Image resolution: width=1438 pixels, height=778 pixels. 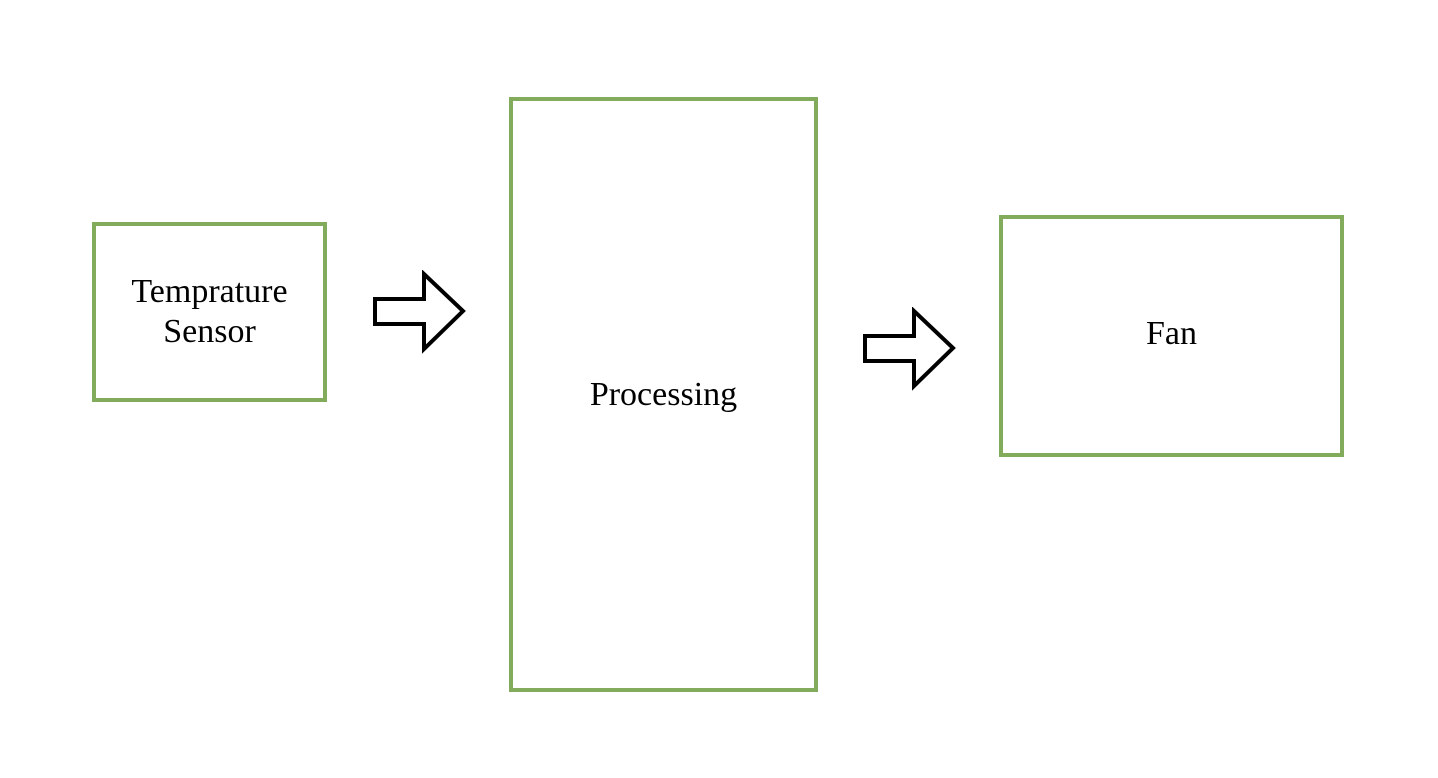 I want to click on temperature-sensor-node: Temprature Sensor, so click(x=209, y=312).